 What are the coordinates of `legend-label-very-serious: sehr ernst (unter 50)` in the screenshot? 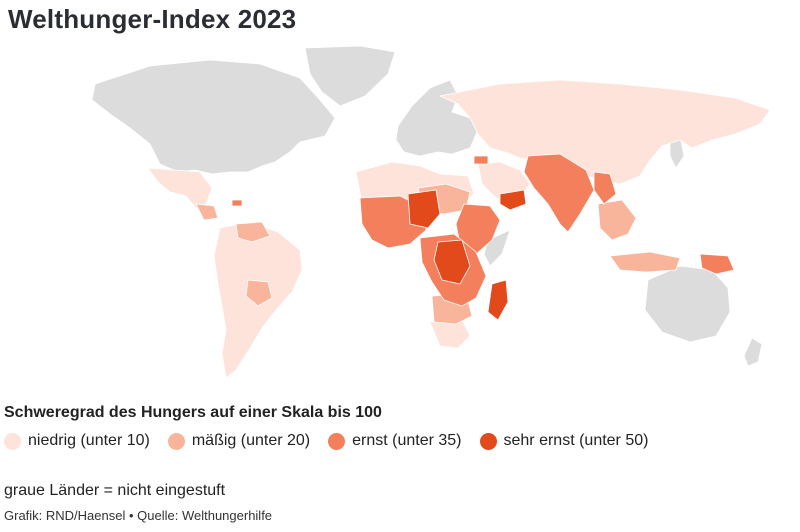 It's located at (576, 440).